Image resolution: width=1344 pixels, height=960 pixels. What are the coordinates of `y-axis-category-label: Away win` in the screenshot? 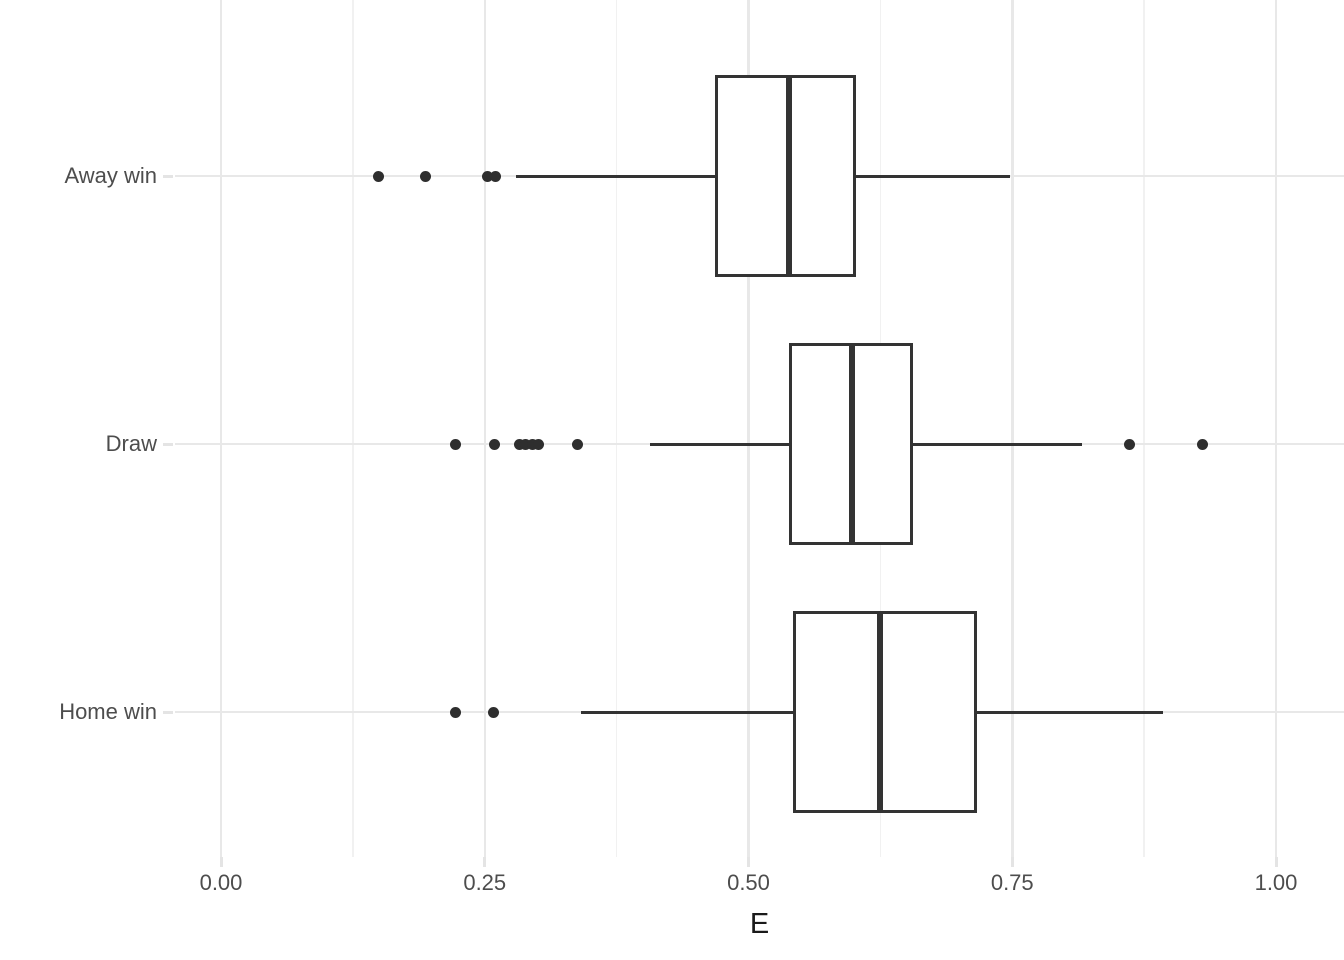 It's located at (110, 175).